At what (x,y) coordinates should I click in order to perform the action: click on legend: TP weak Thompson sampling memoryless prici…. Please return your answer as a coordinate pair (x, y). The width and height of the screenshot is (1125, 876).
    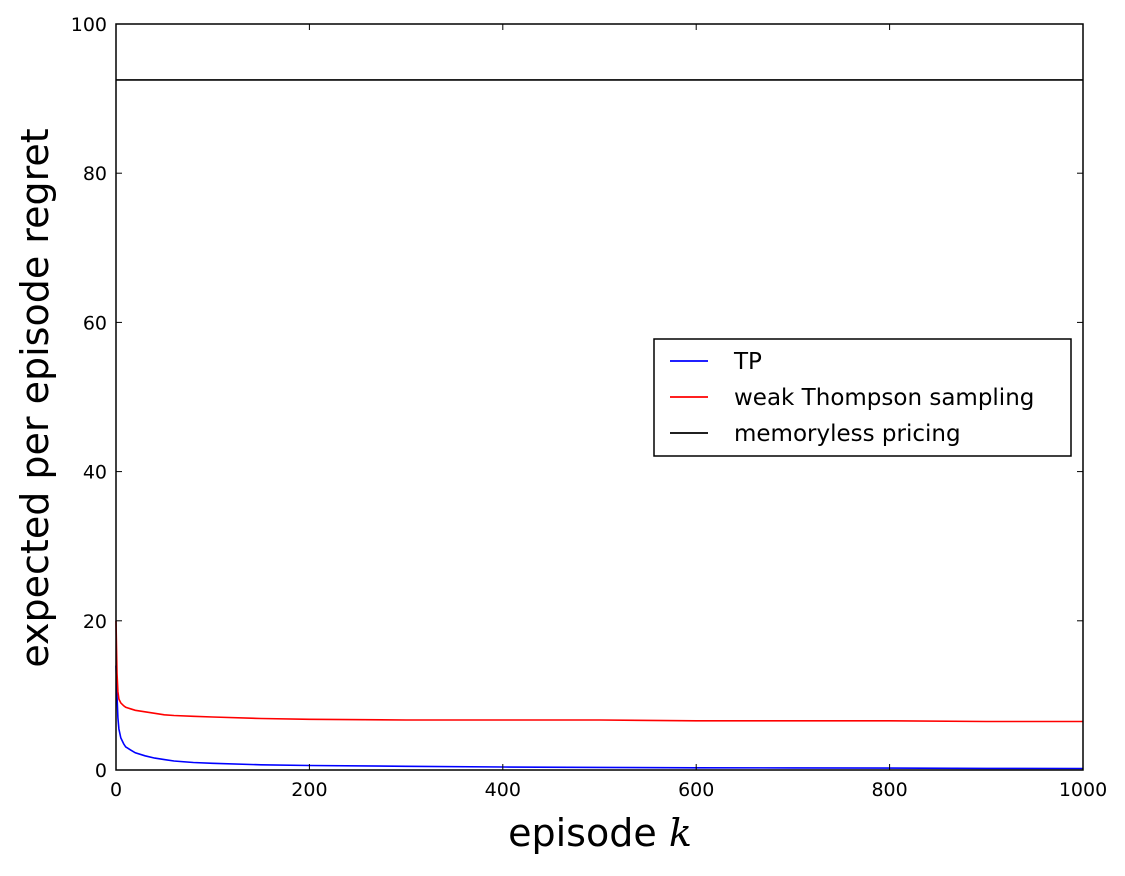
    Looking at the image, I should click on (862, 397).